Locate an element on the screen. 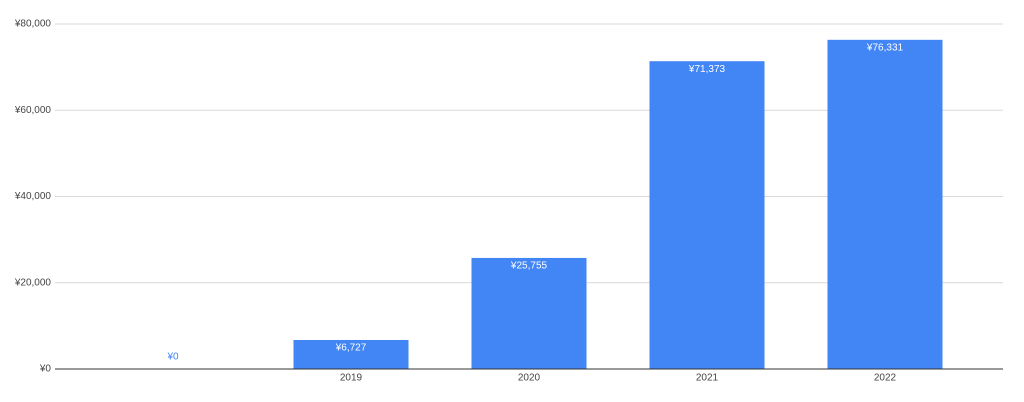 The image size is (1024, 402). x-tick-label: 2020 is located at coordinates (529, 378).